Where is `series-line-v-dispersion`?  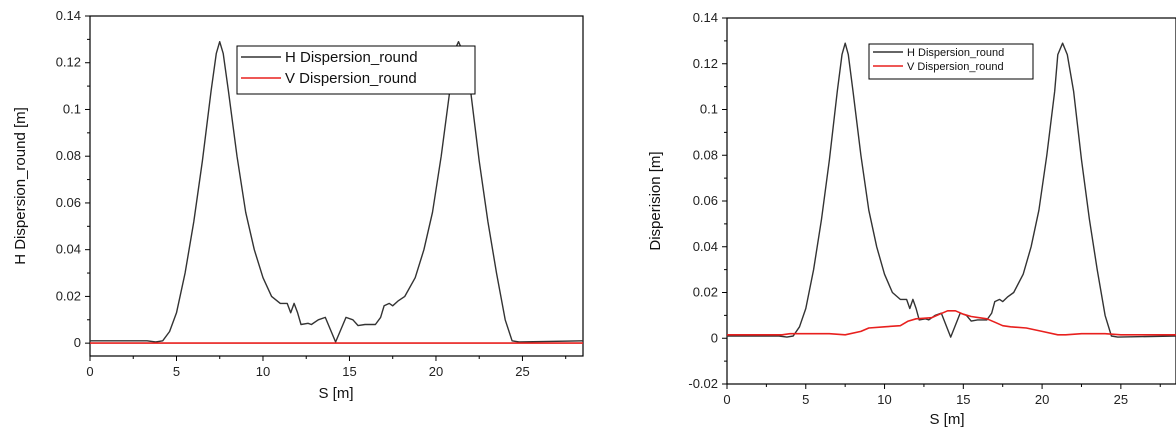 series-line-v-dispersion is located at coordinates (951, 322).